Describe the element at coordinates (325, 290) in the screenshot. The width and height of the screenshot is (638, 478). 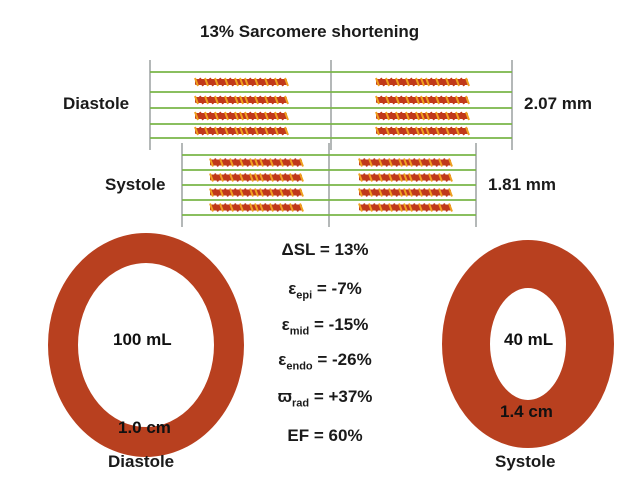
I see `epi-strain-metric: εepi = -7%` at that location.